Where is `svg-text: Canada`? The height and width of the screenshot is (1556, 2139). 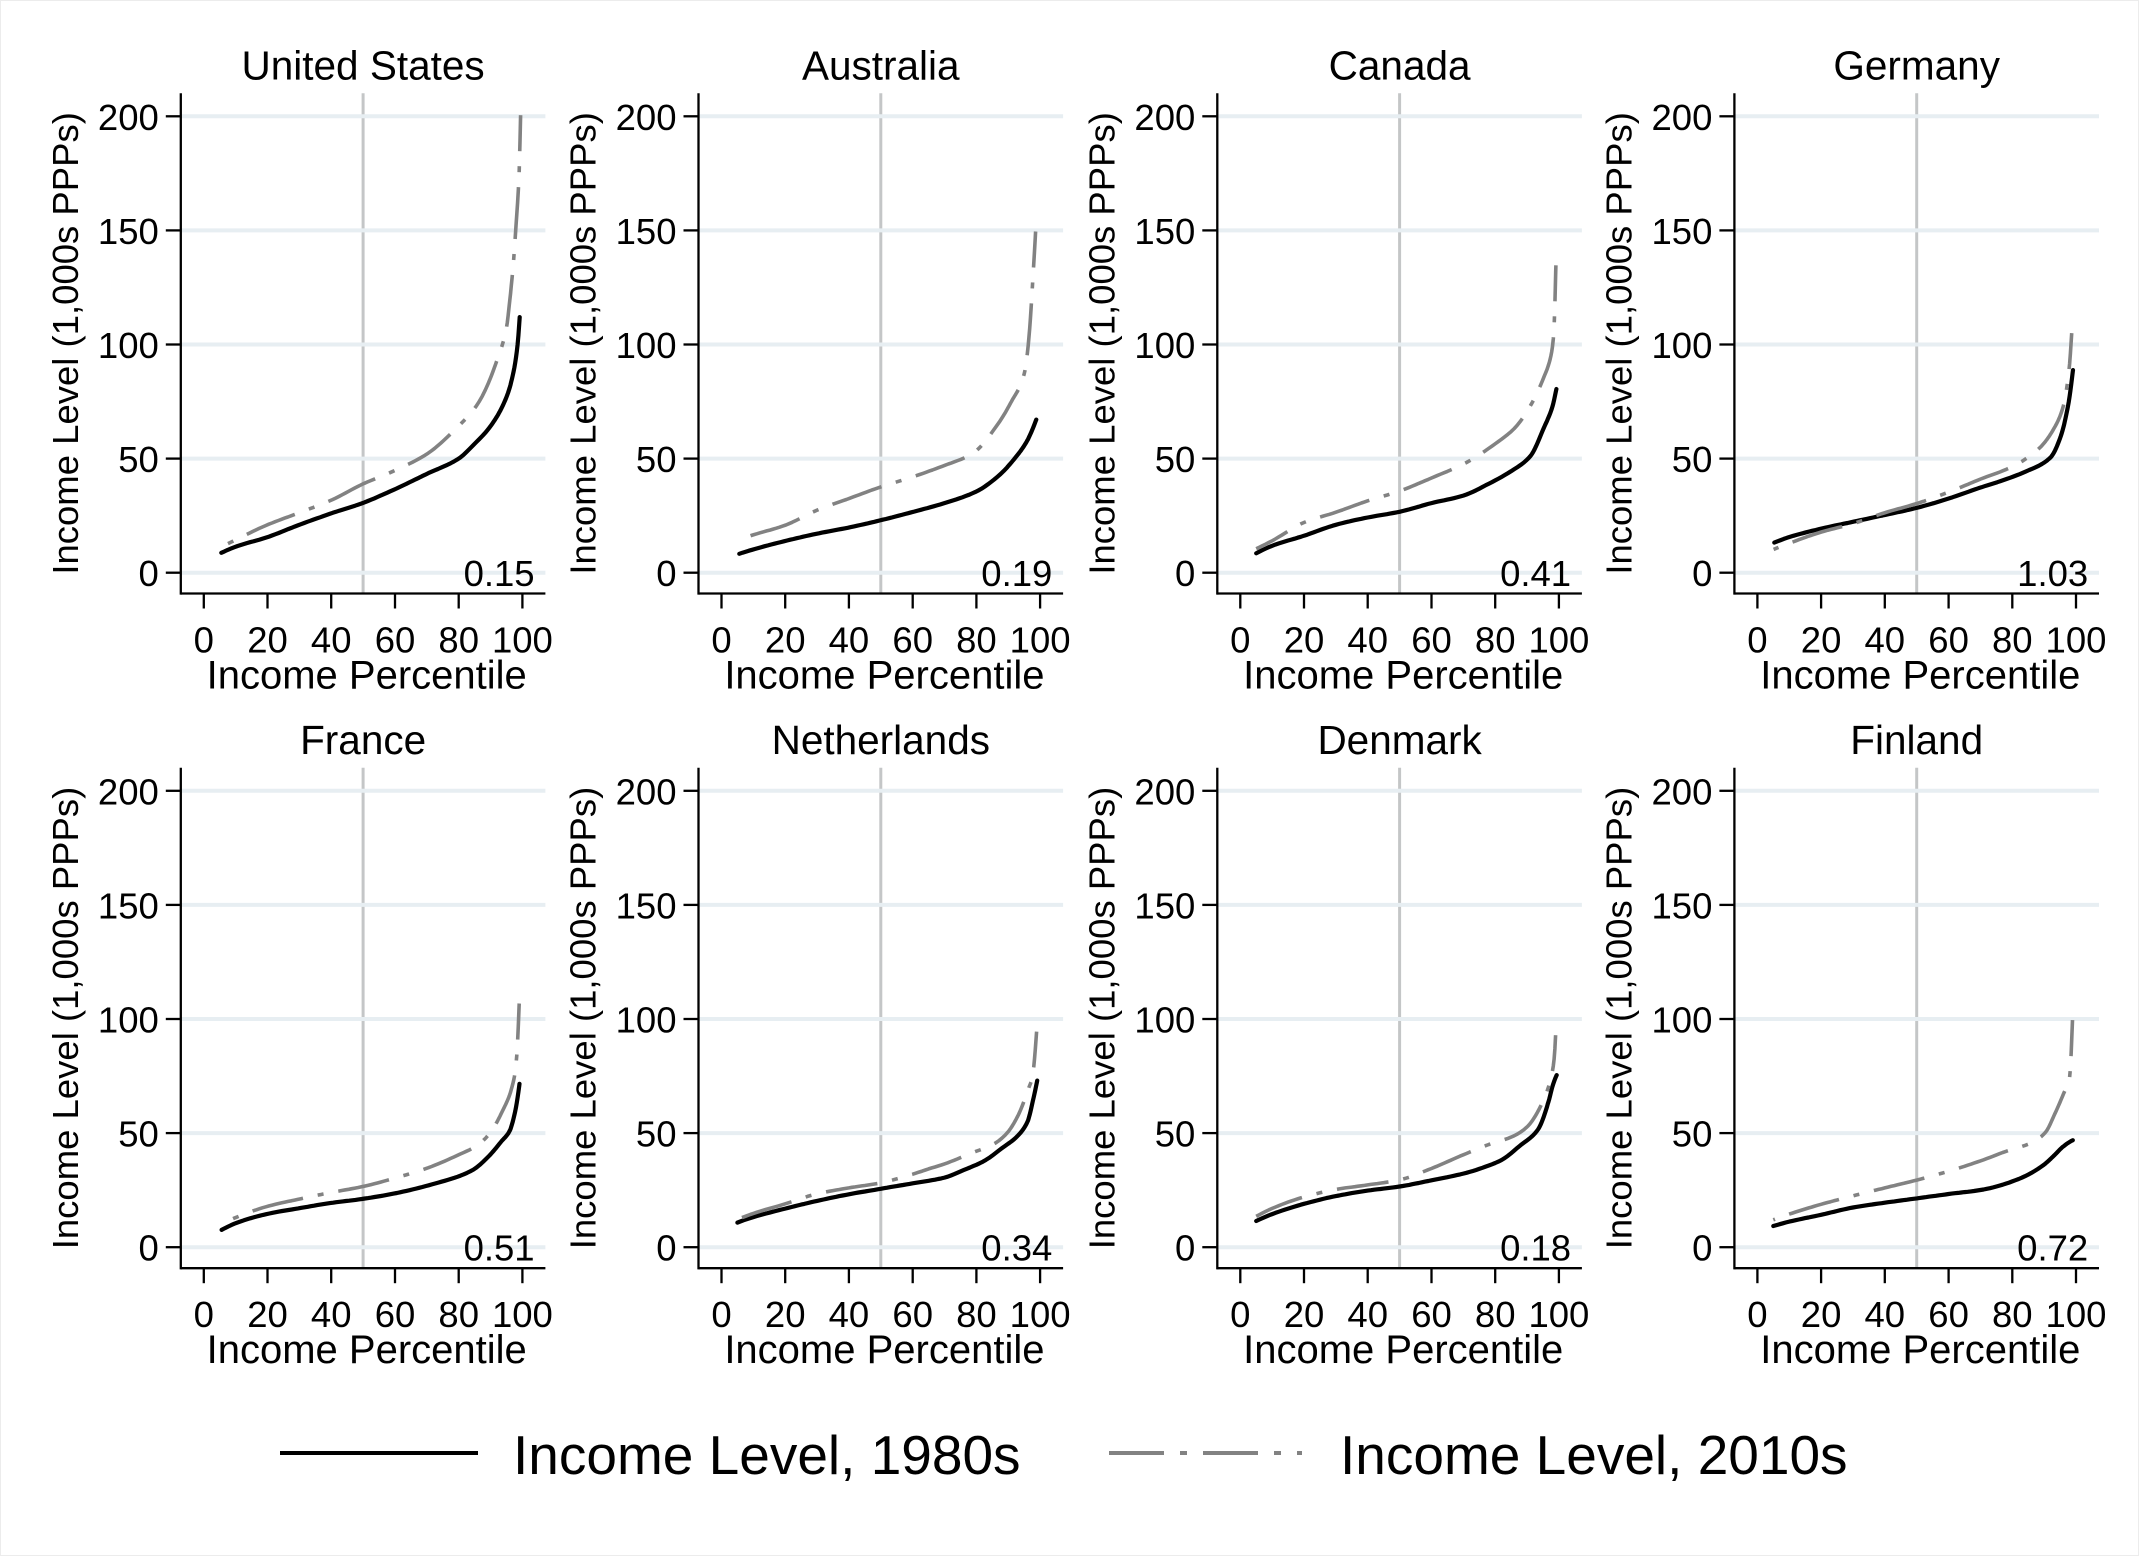
svg-text: Canada is located at coordinates (1400, 66).